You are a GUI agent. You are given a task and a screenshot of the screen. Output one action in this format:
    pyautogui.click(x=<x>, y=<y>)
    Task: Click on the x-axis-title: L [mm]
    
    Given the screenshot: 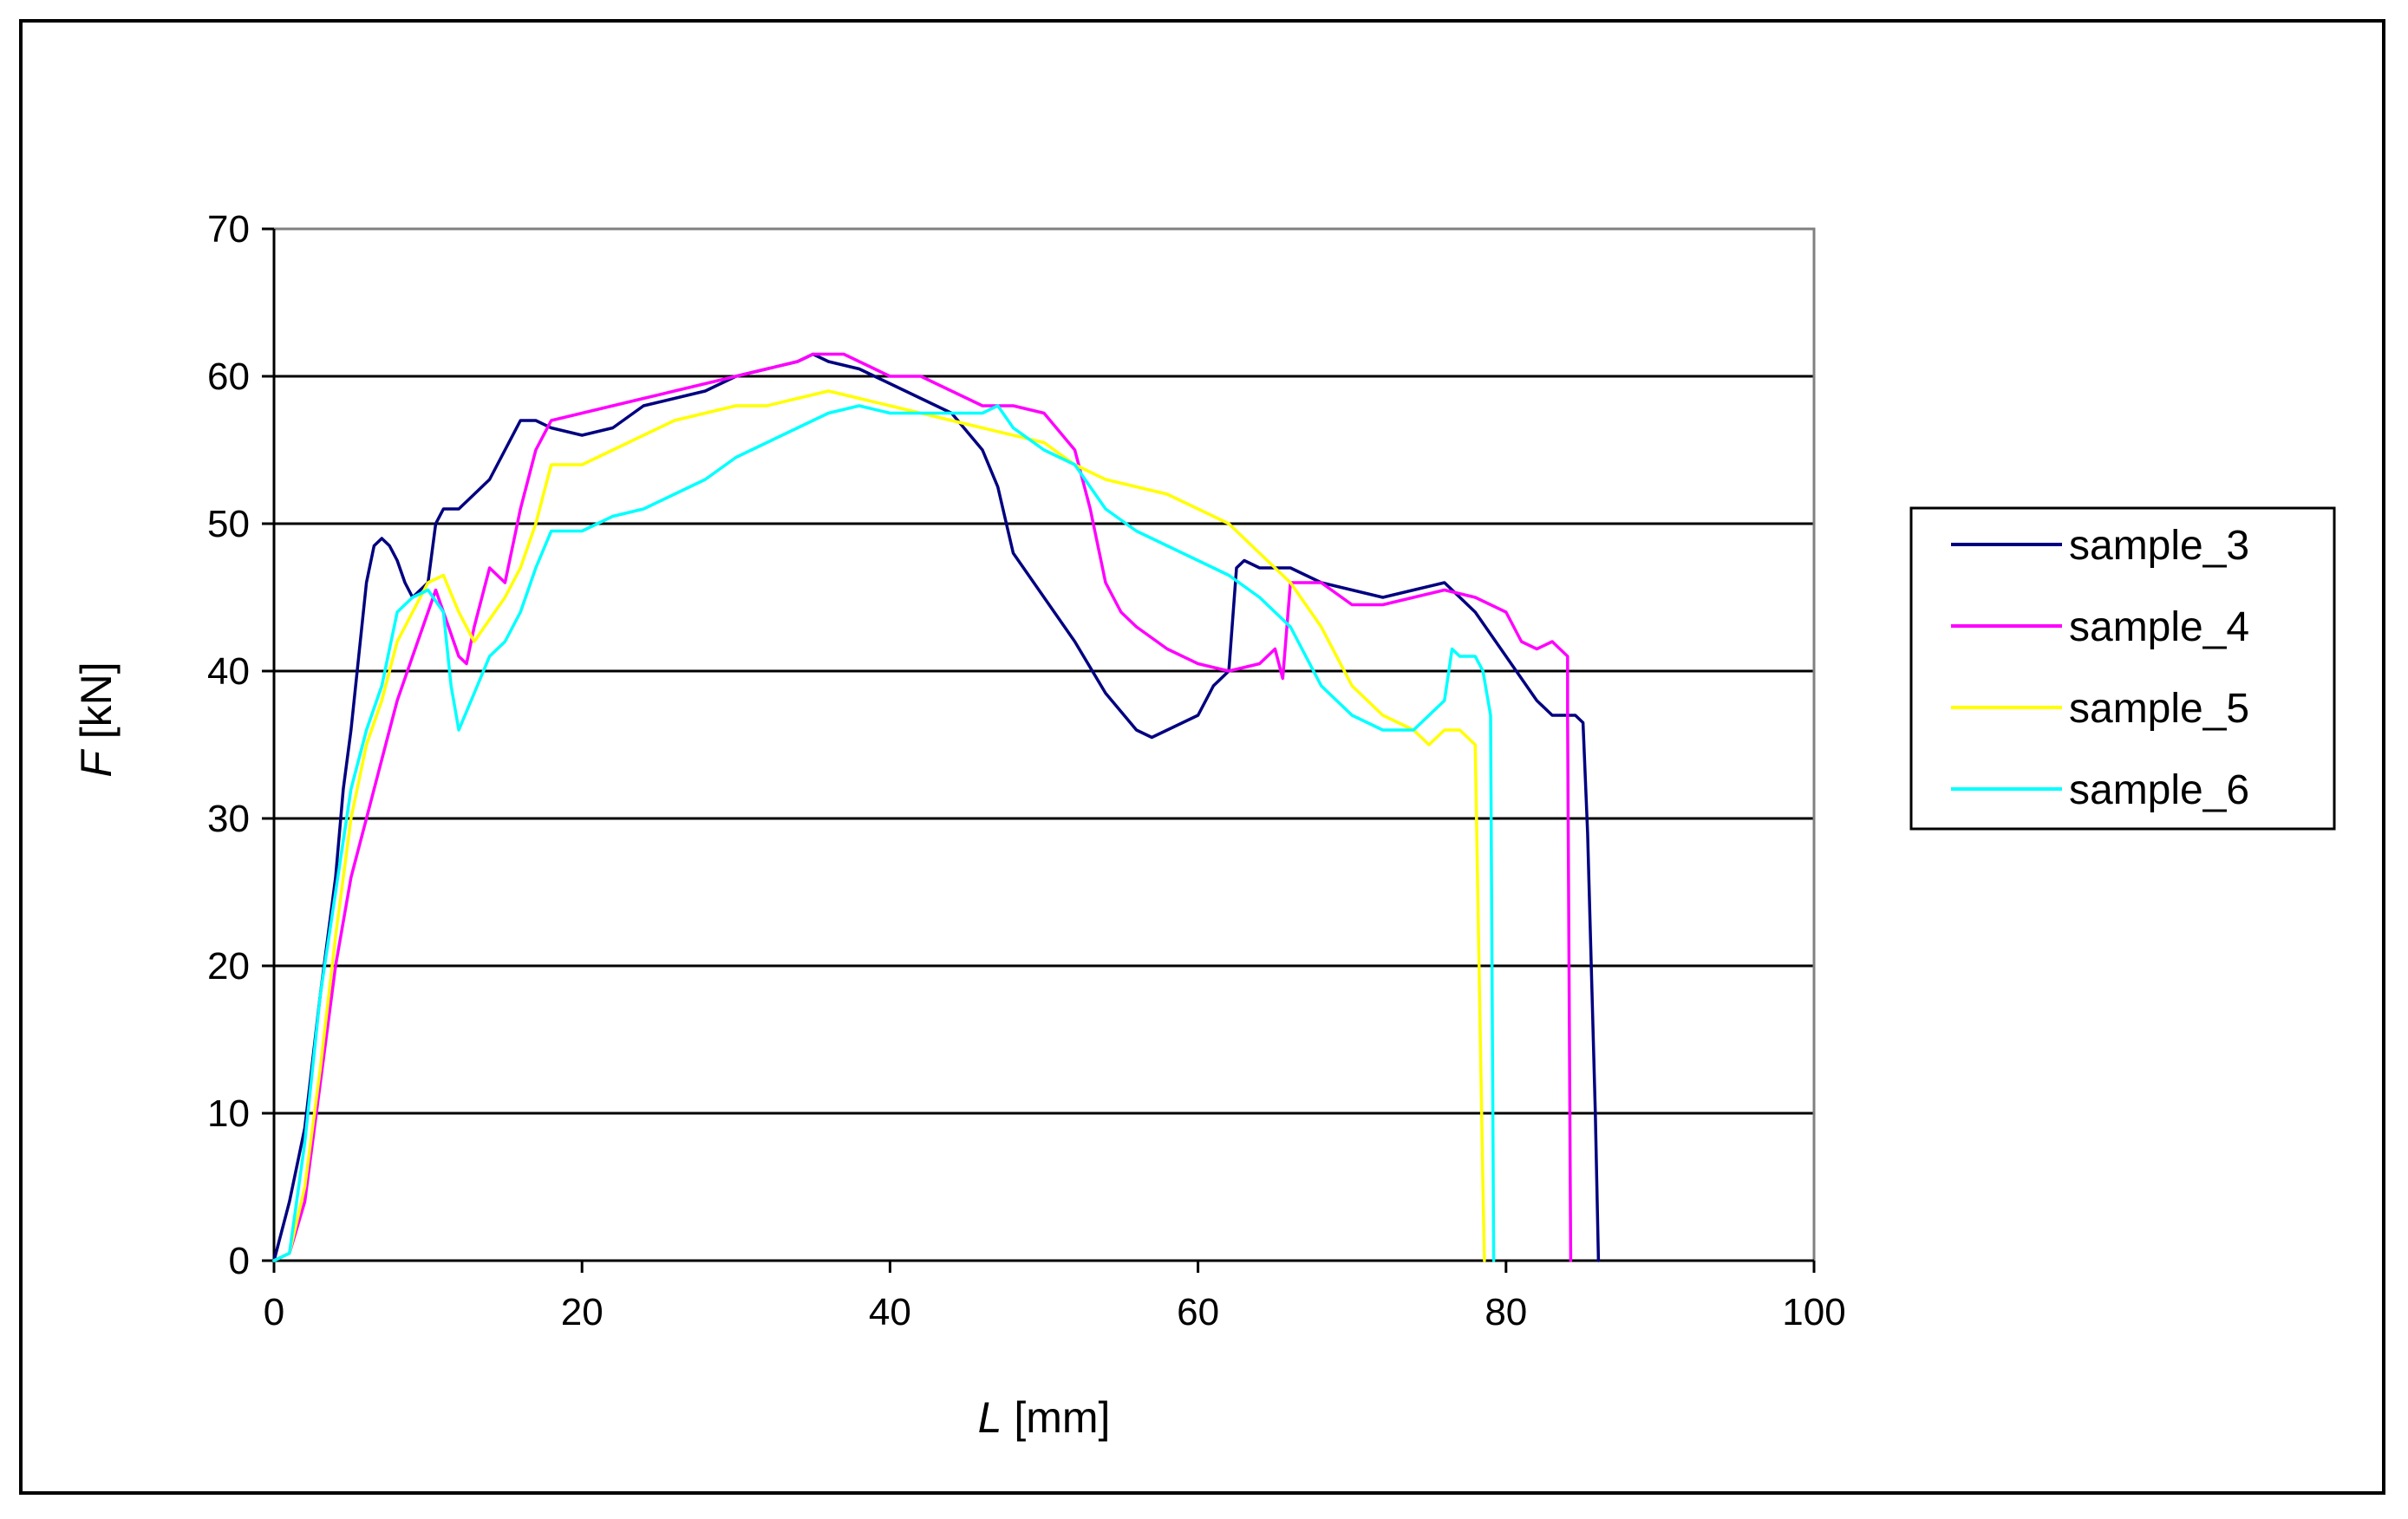 What is the action you would take?
    pyautogui.click(x=1044, y=1417)
    